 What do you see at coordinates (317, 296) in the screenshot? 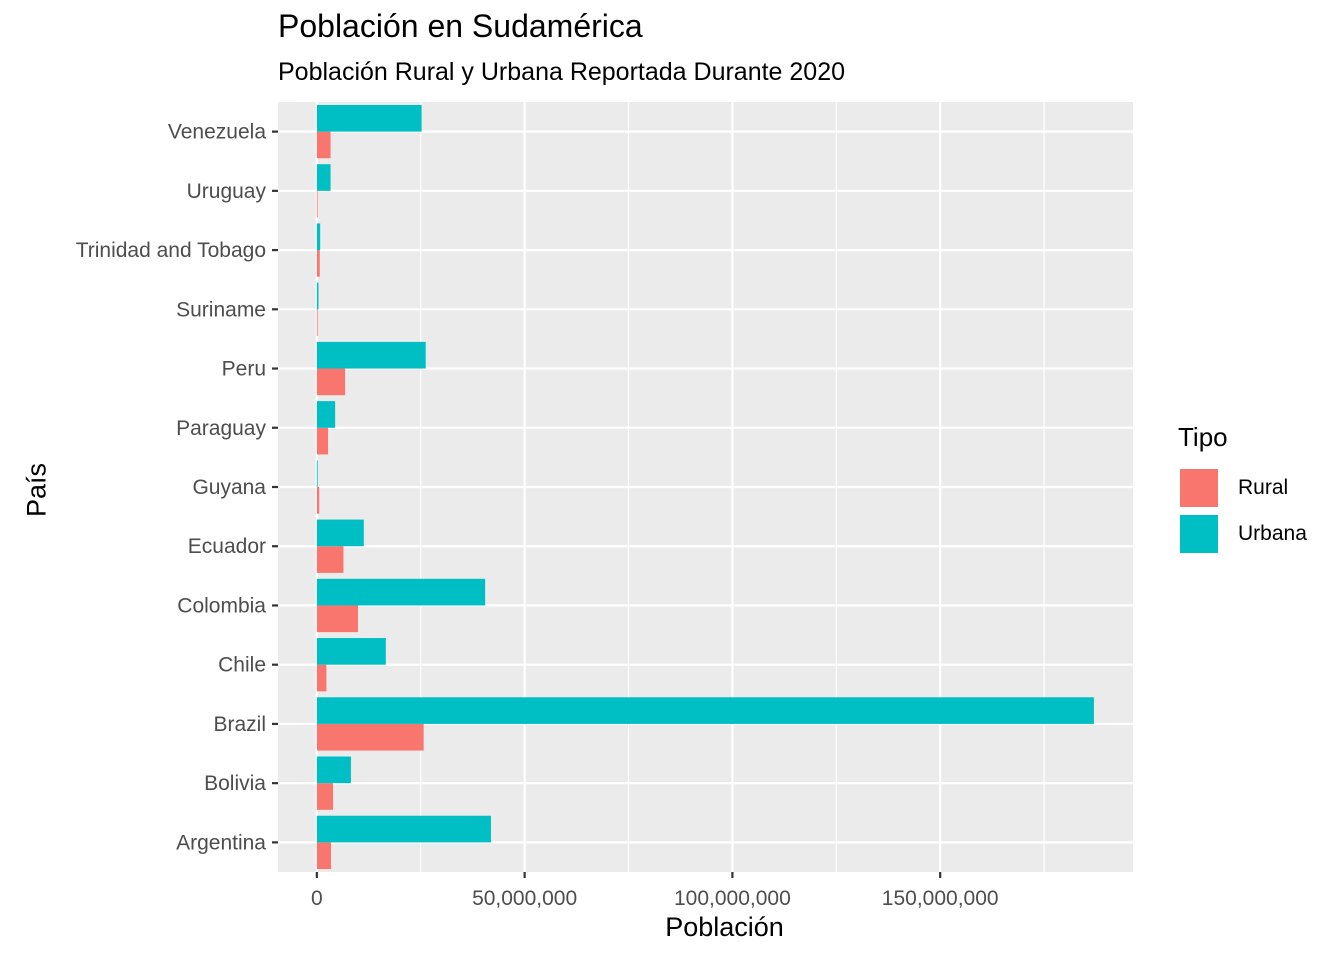
I see `bar-suriname-urbana` at bounding box center [317, 296].